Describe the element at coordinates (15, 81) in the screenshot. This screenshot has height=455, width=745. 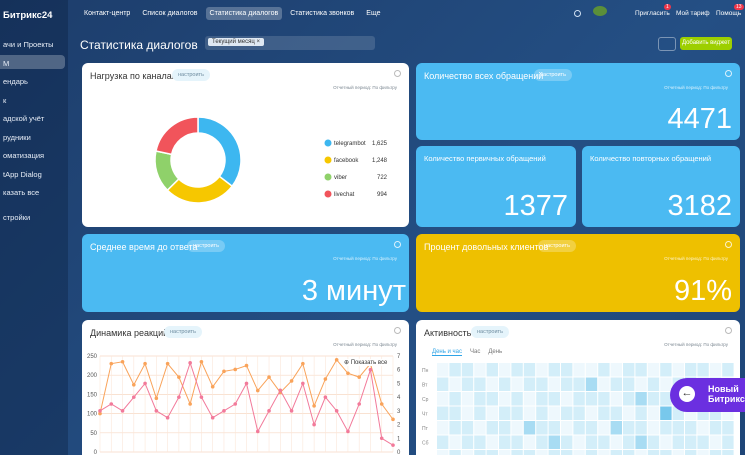
I see `sidebar-item: ендарь` at that location.